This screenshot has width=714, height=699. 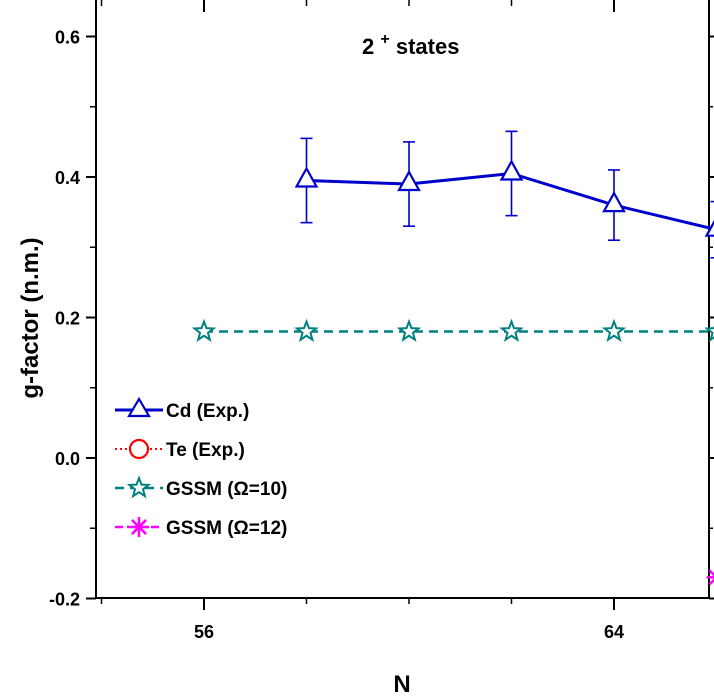 What do you see at coordinates (368, 46) in the screenshot?
I see `annotation-main: 2` at bounding box center [368, 46].